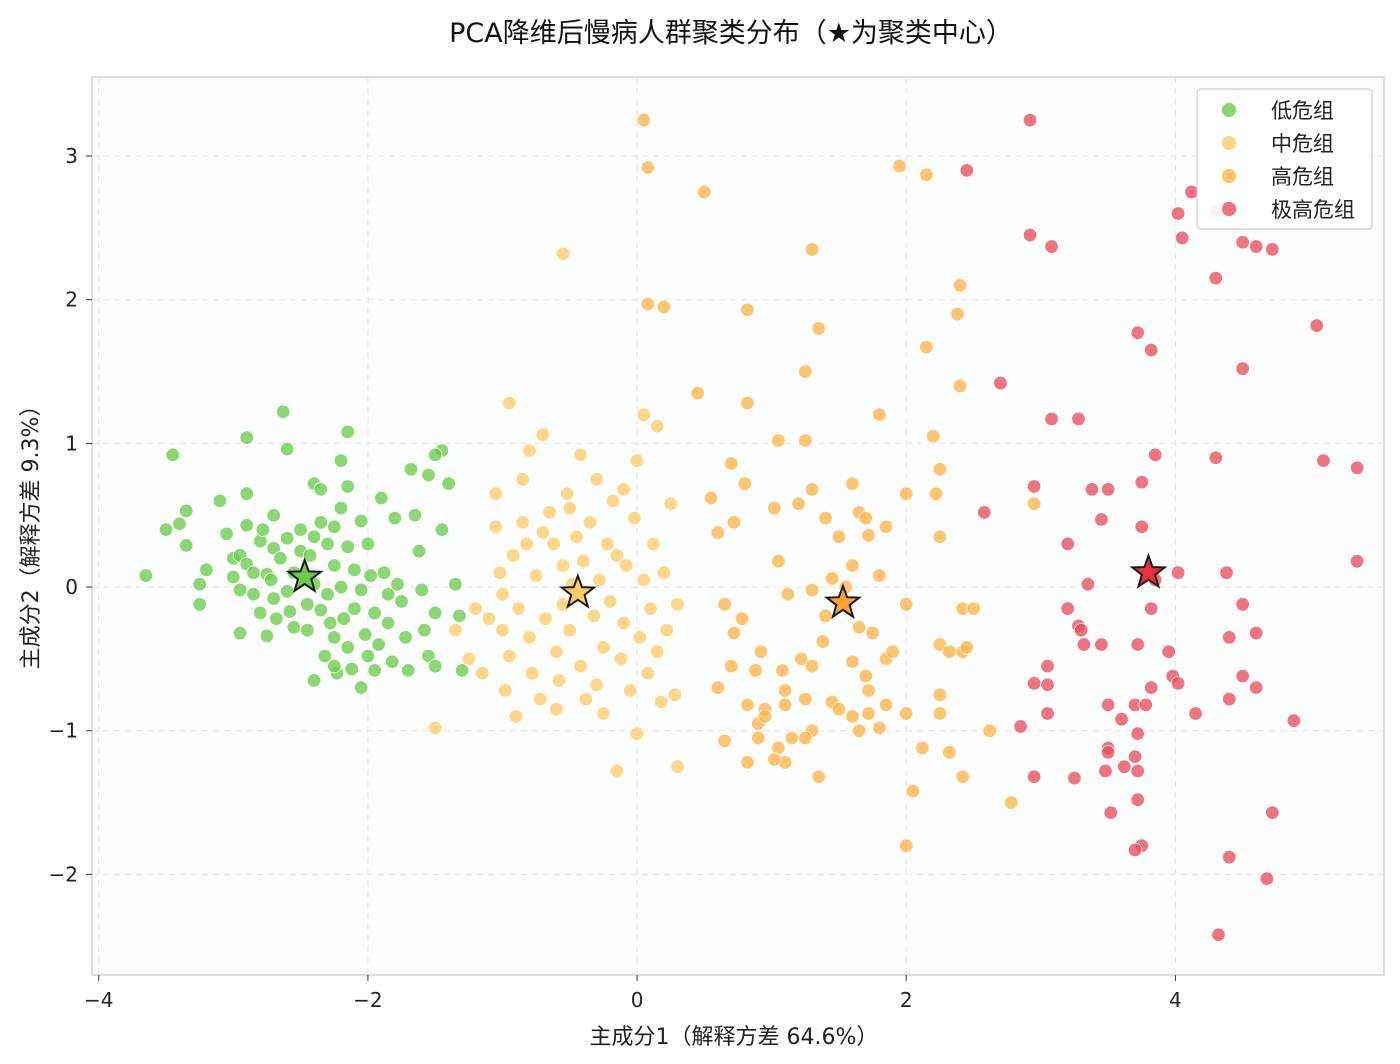 The height and width of the screenshot is (1064, 1400). Describe the element at coordinates (1175, 1000) in the screenshot. I see `x-tick-label: 4` at that location.